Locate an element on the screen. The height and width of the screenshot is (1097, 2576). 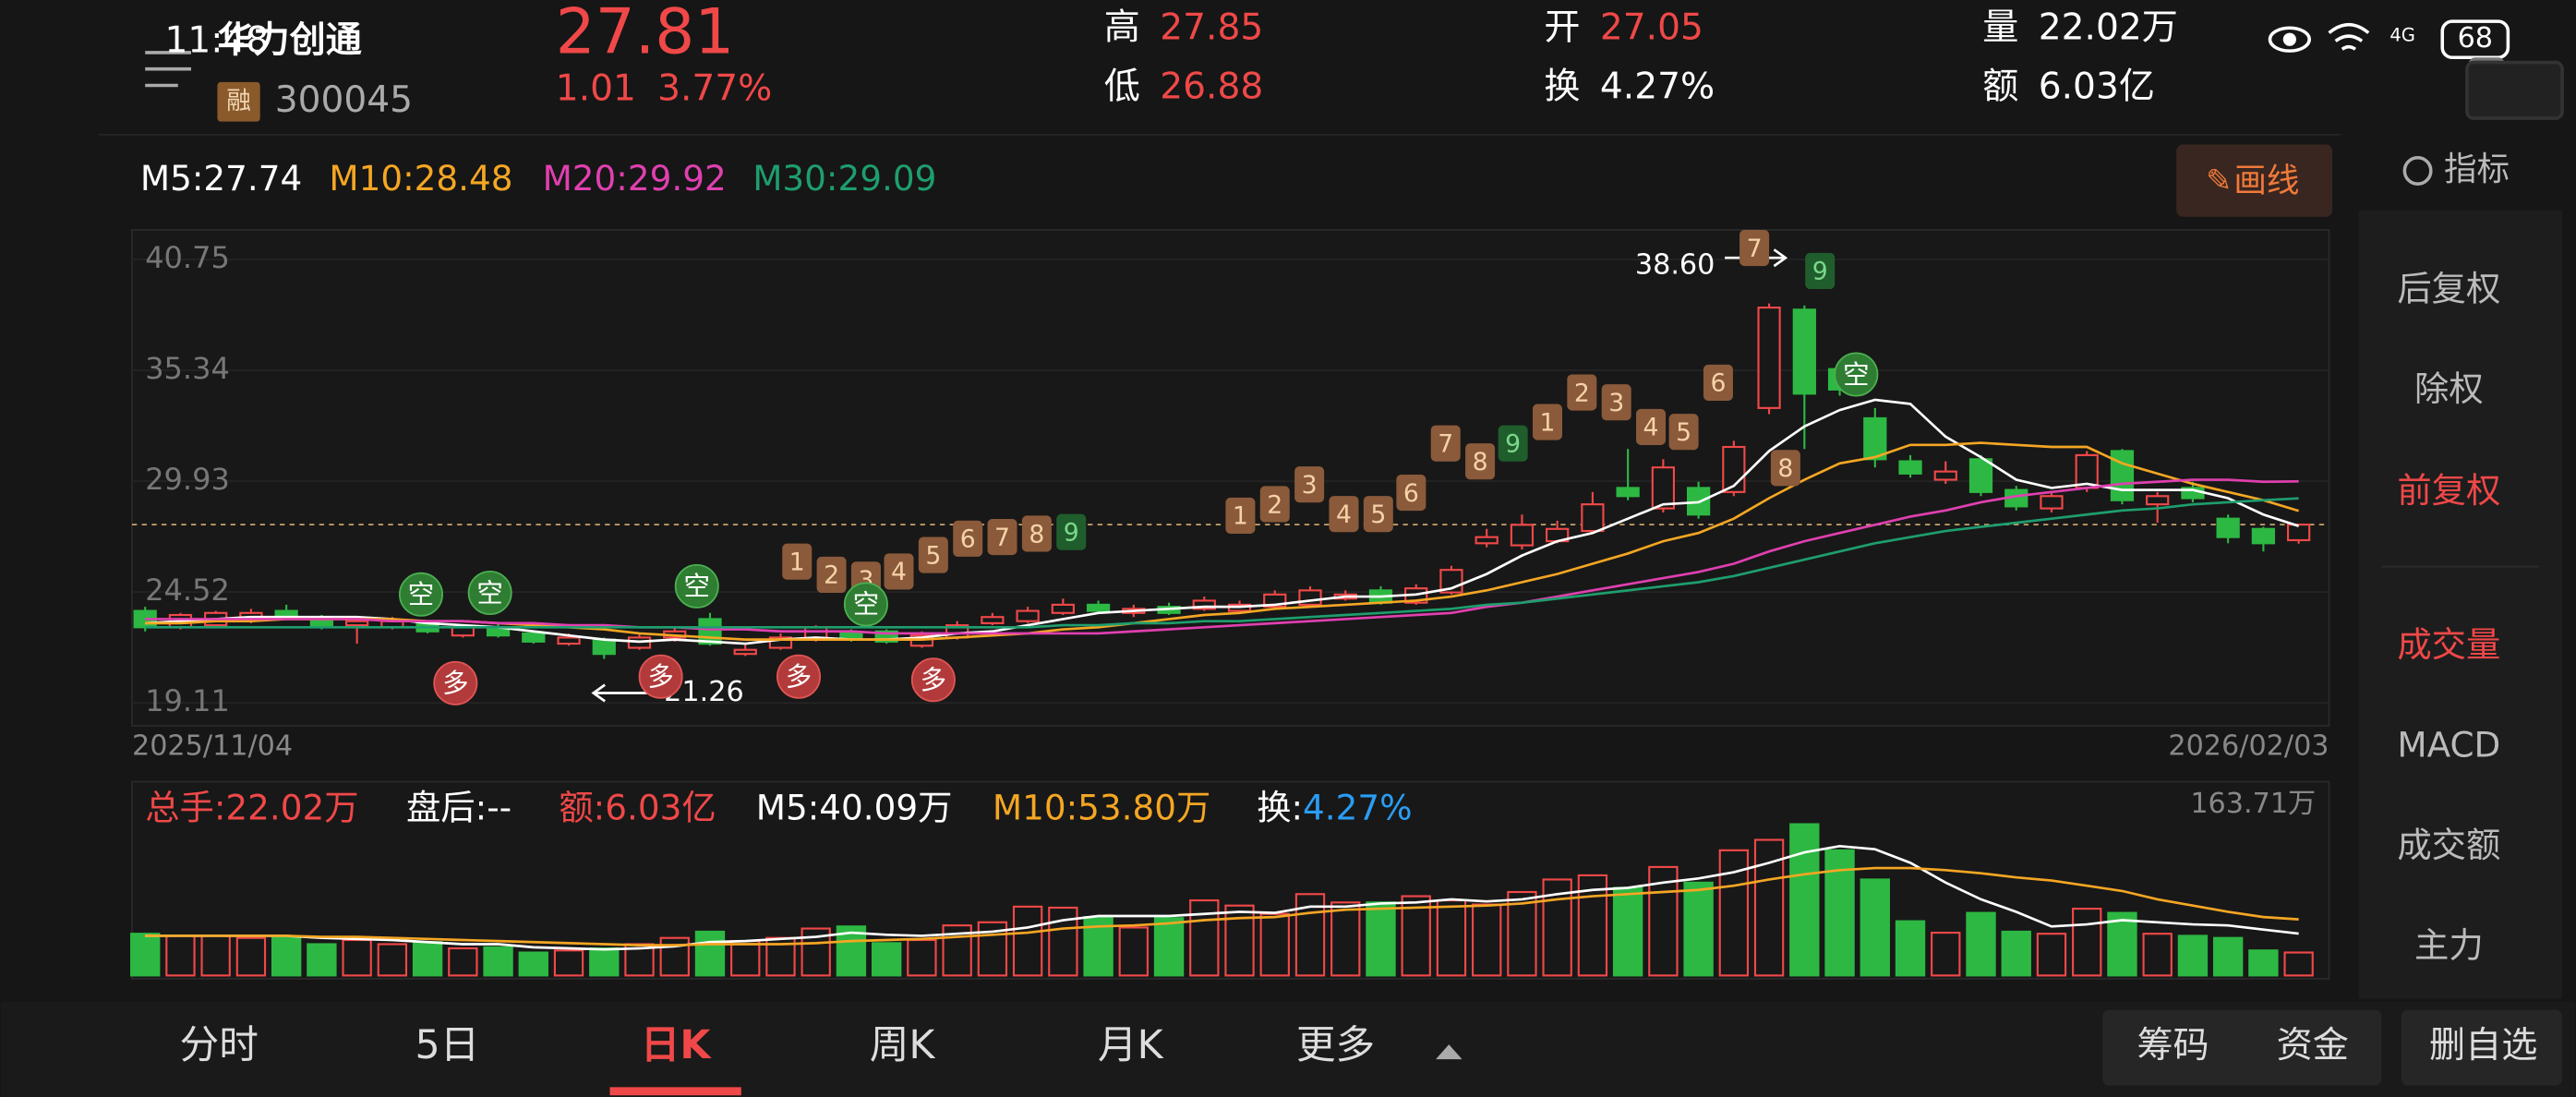
tab: 5日 is located at coordinates (447, 1045).